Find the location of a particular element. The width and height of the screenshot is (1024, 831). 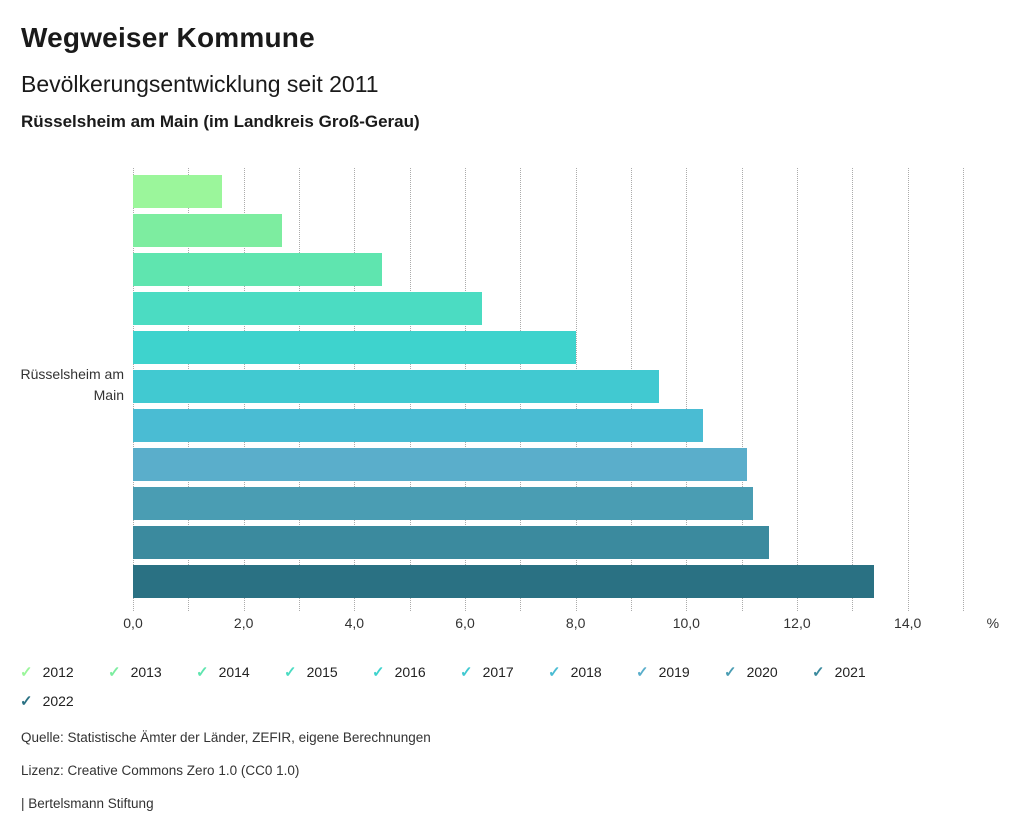

x-tick-label-10,0: 10,0 is located at coordinates (686, 623).